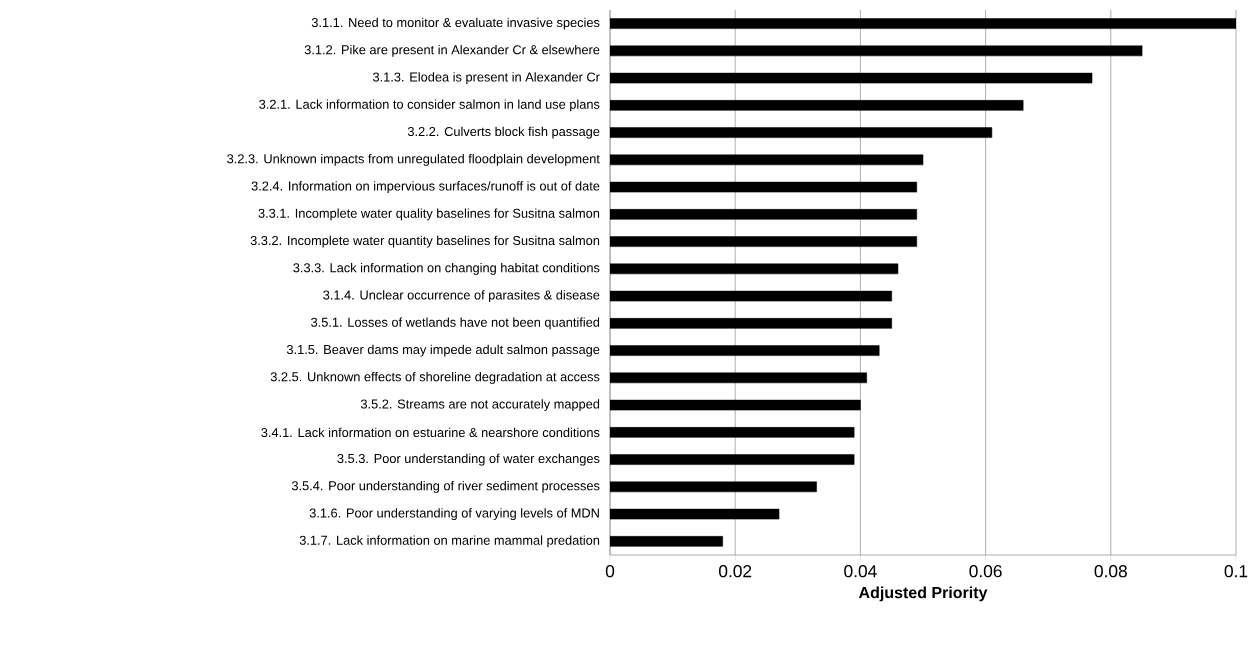 The width and height of the screenshot is (1260, 645). Describe the element at coordinates (425, 187) in the screenshot. I see `y-tick-label: 3.2.4. Information on impervious surfaces/runoff is out of date` at that location.